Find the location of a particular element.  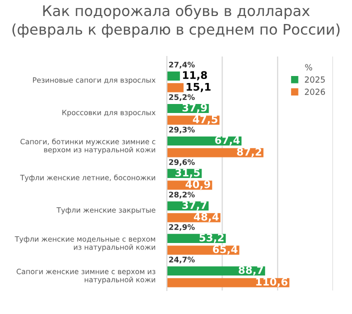

data-label: 15,1 is located at coordinates (198, 87).